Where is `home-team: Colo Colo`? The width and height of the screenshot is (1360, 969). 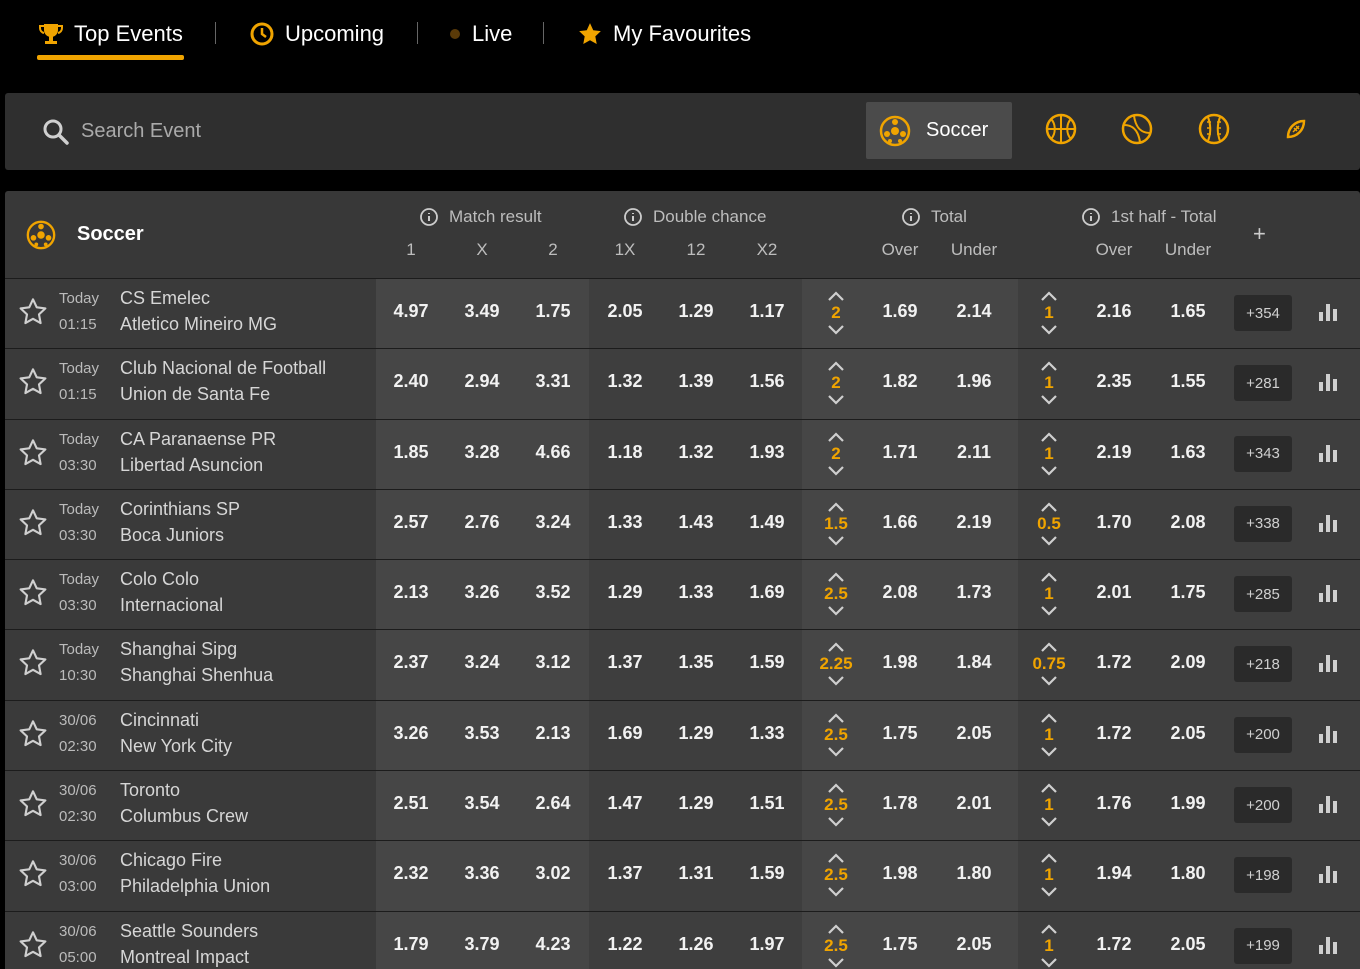
home-team: Colo Colo is located at coordinates (160, 579).